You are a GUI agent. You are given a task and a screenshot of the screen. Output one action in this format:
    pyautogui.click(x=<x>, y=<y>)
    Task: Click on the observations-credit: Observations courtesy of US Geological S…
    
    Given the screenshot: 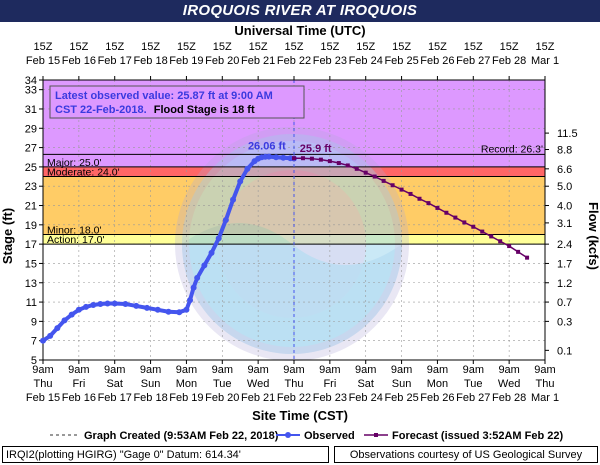 What is the action you would take?
    pyautogui.click(x=466, y=454)
    